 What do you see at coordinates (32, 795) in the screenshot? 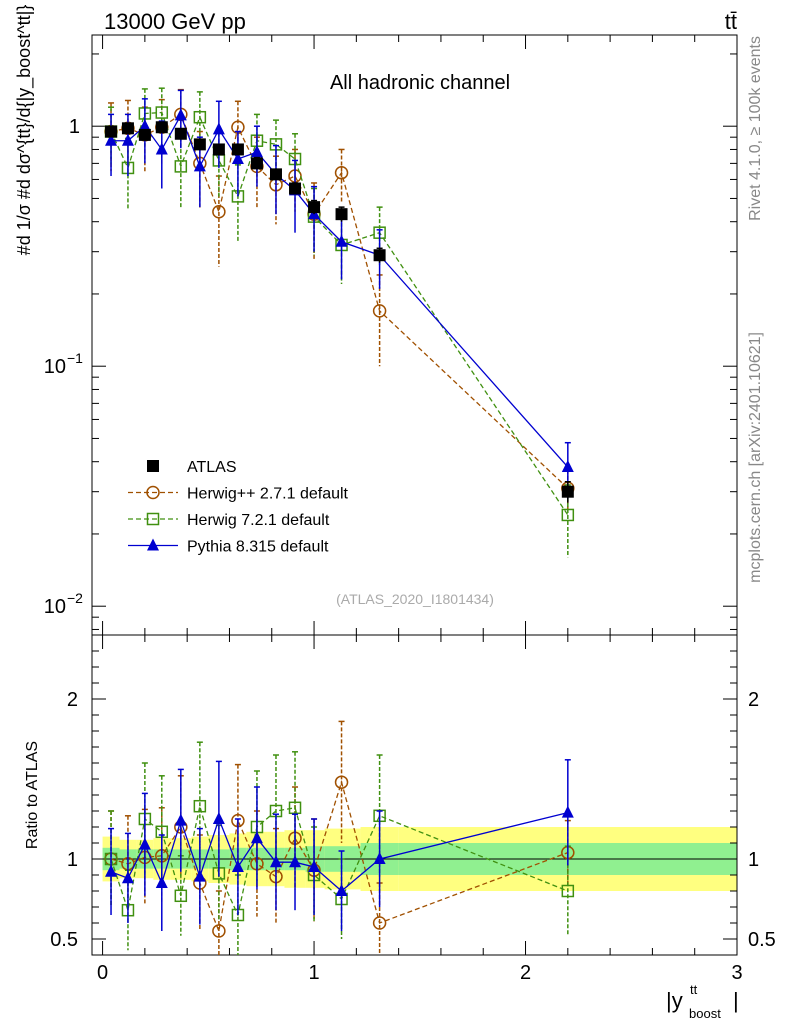
I see `ratio-y-axis-label: Ratio to ATLAS` at bounding box center [32, 795].